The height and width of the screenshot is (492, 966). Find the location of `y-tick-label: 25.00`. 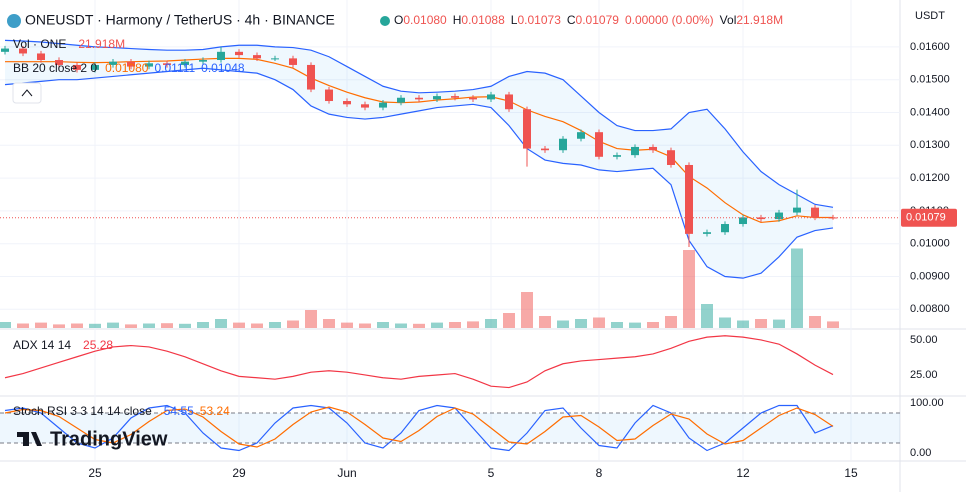

y-tick-label: 25.00 is located at coordinates (924, 375).